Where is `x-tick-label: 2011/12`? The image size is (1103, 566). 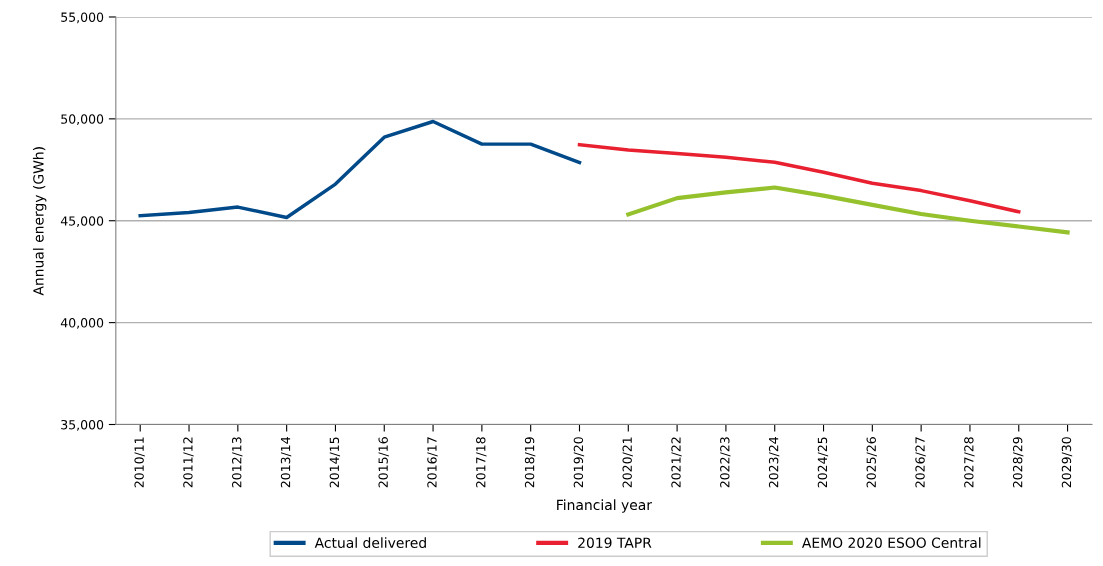
x-tick-label: 2011/12 is located at coordinates (188, 462).